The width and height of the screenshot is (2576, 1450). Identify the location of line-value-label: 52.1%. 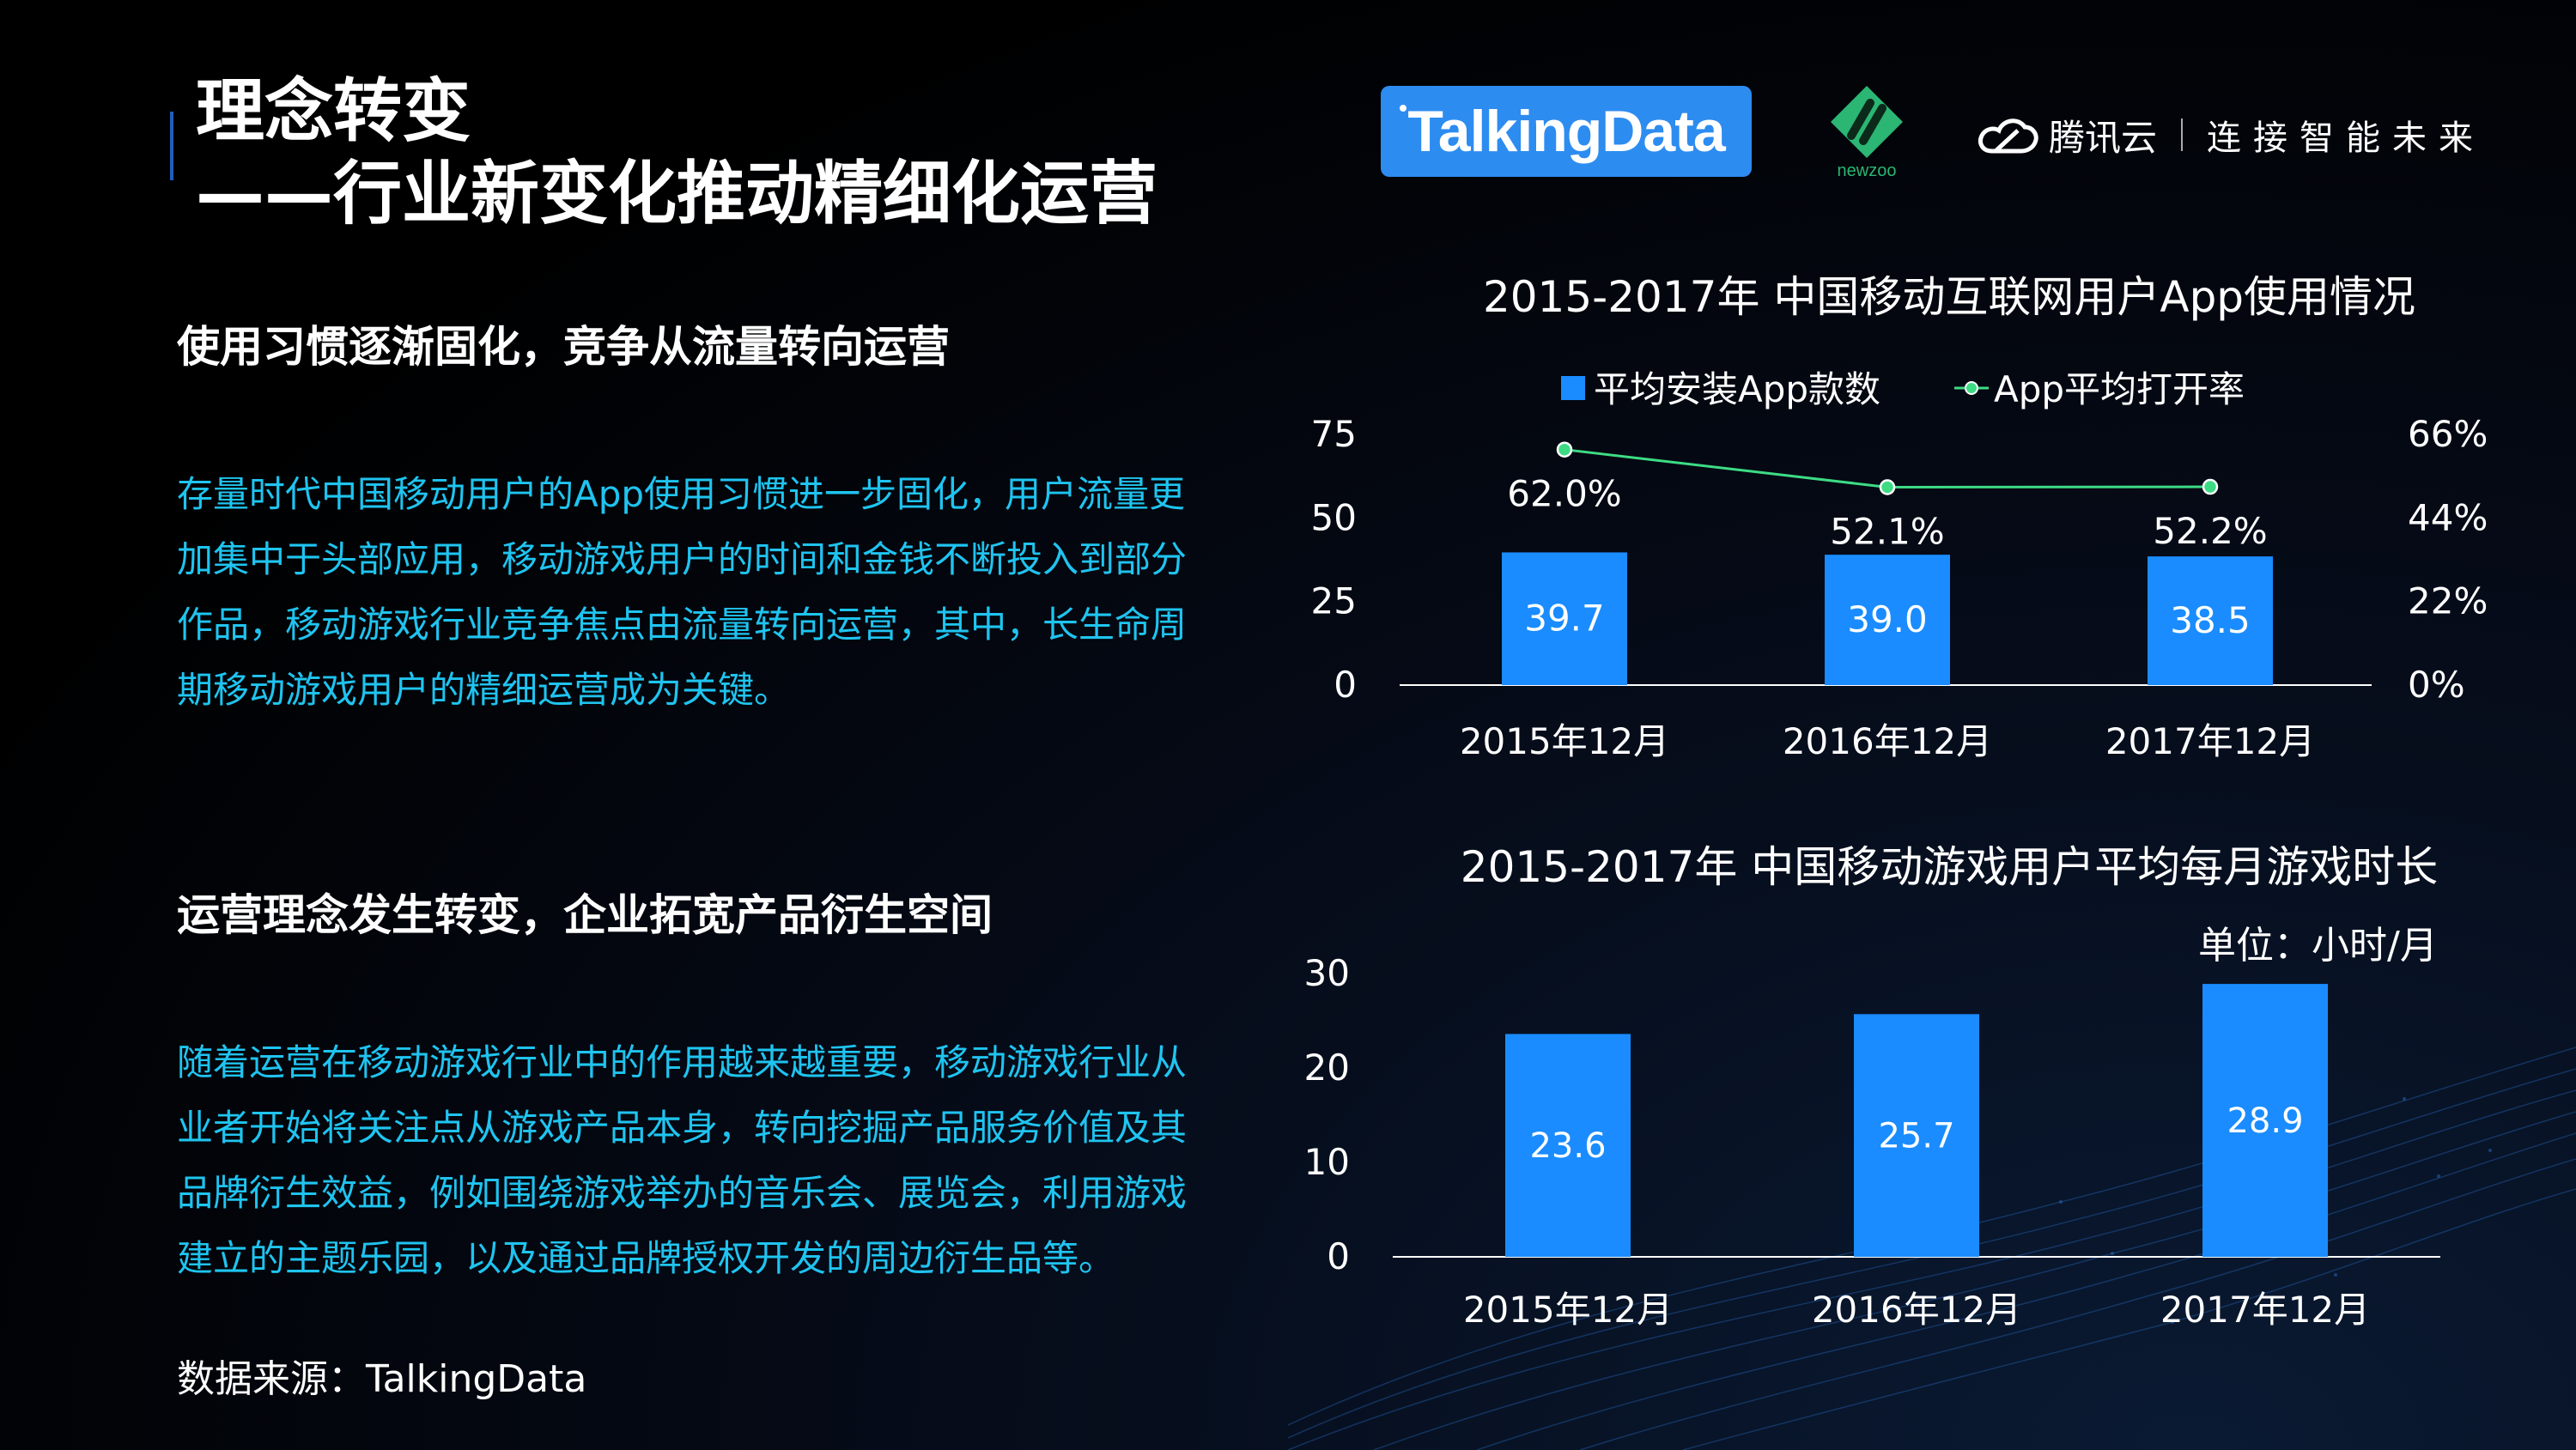
(1887, 531).